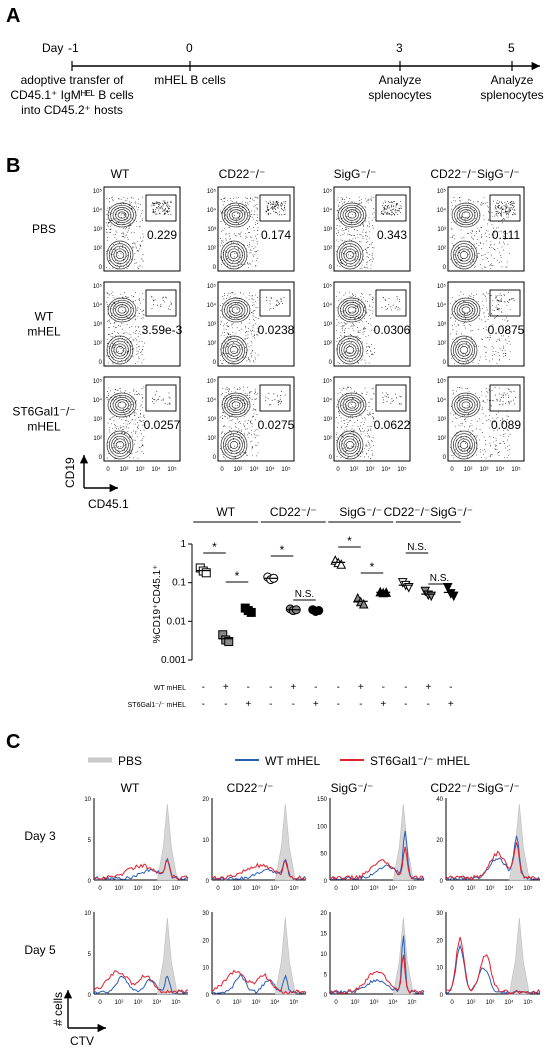  I want to click on hist-row-label: Day 5, so click(40, 950).